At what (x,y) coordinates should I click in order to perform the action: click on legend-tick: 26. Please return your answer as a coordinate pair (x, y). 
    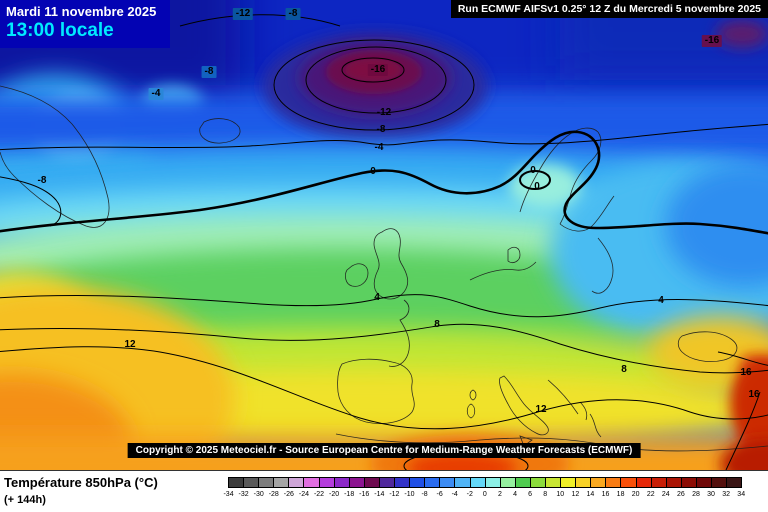
    Looking at the image, I should click on (680, 494).